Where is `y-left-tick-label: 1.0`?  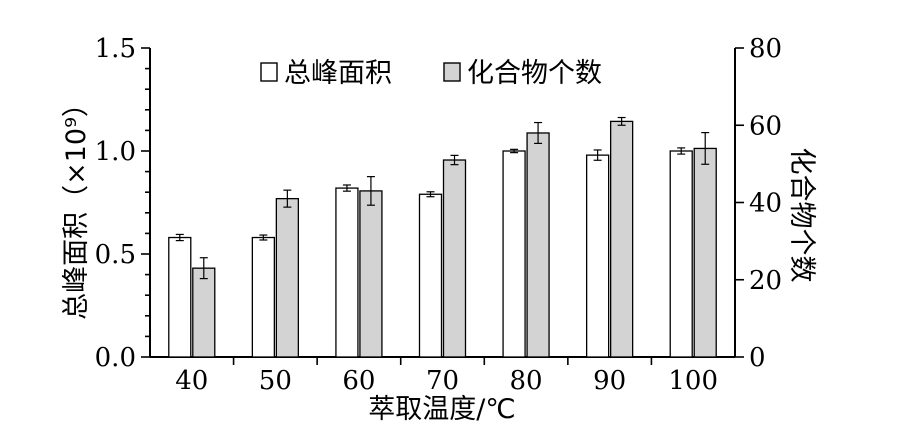
y-left-tick-label: 1.0 is located at coordinates (115, 152).